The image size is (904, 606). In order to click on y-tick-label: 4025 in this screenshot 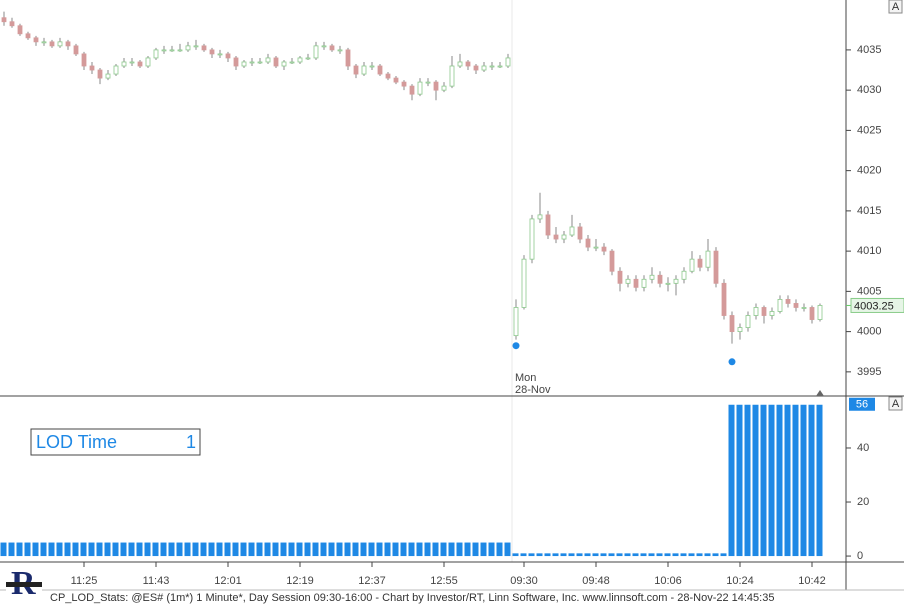, I will do `click(869, 130)`.